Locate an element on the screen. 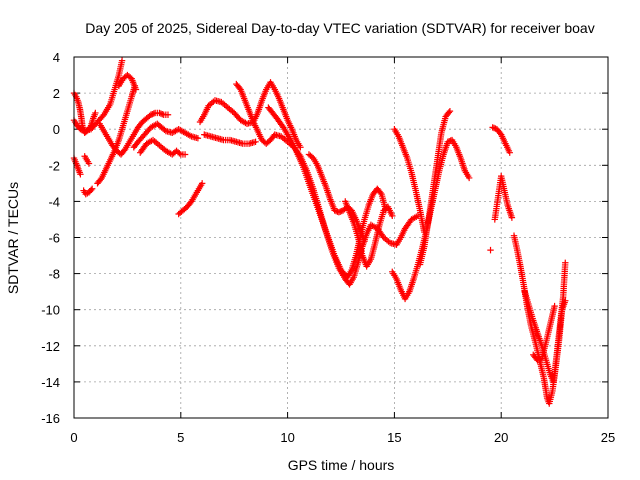 Image resolution: width=640 pixels, height=480 pixels. x-tick-label: 20 is located at coordinates (501, 437).